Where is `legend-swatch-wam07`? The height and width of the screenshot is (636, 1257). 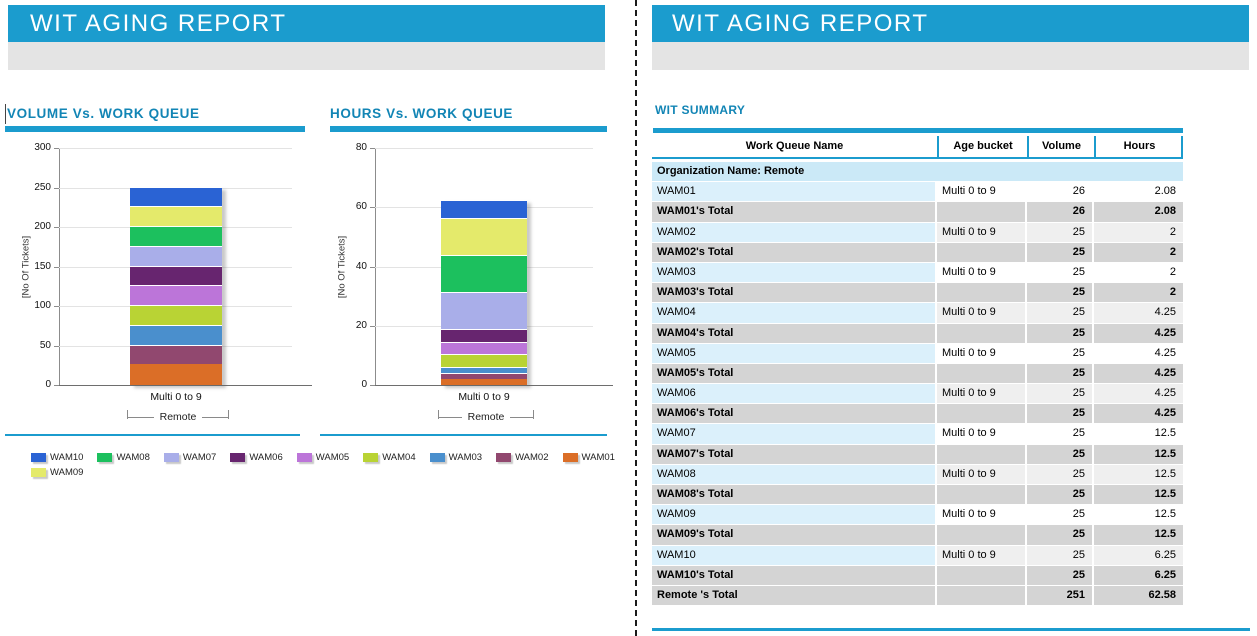
legend-swatch-wam07 is located at coordinates (171, 457).